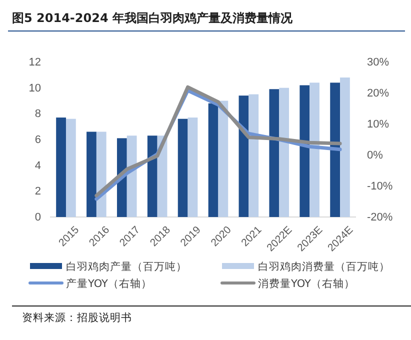 The width and height of the screenshot is (411, 340). What do you see at coordinates (378, 62) in the screenshot?
I see `y2-tick-label: 30%` at bounding box center [378, 62].